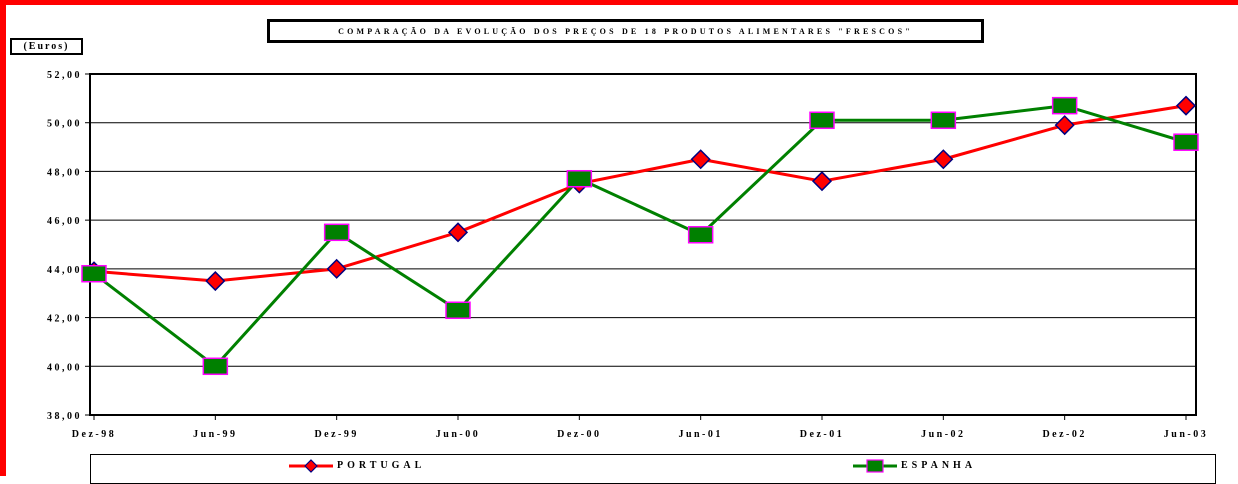  I want to click on y-tick-label: 46,00, so click(64, 221).